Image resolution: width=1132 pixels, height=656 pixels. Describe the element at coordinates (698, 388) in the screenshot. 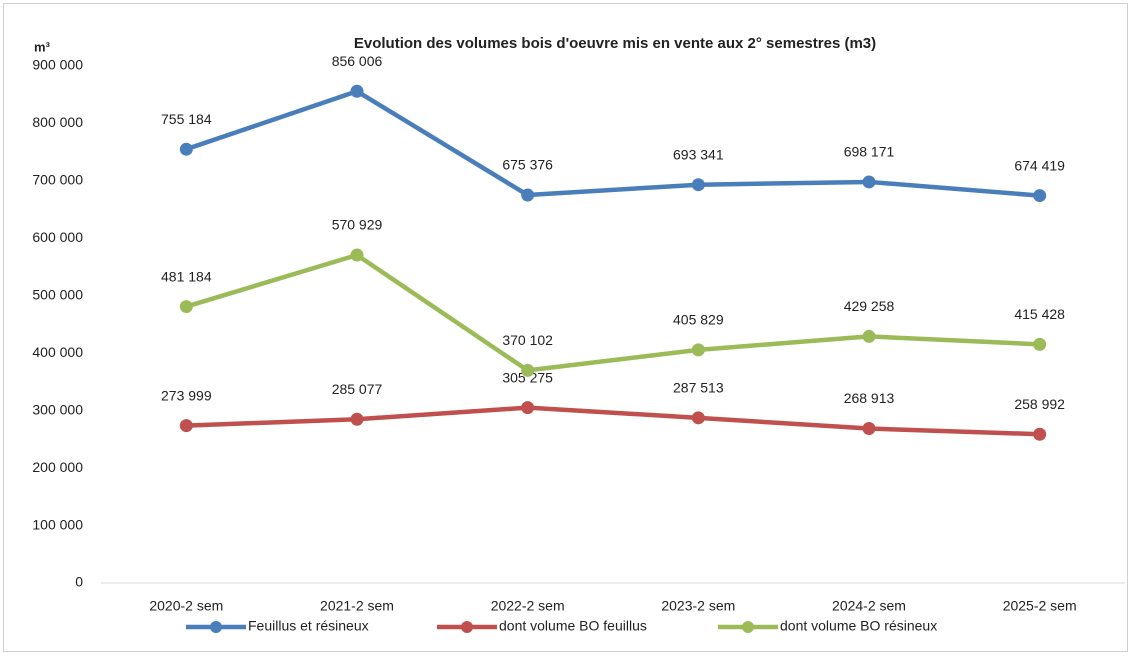

I see `data-label: 287 513` at that location.